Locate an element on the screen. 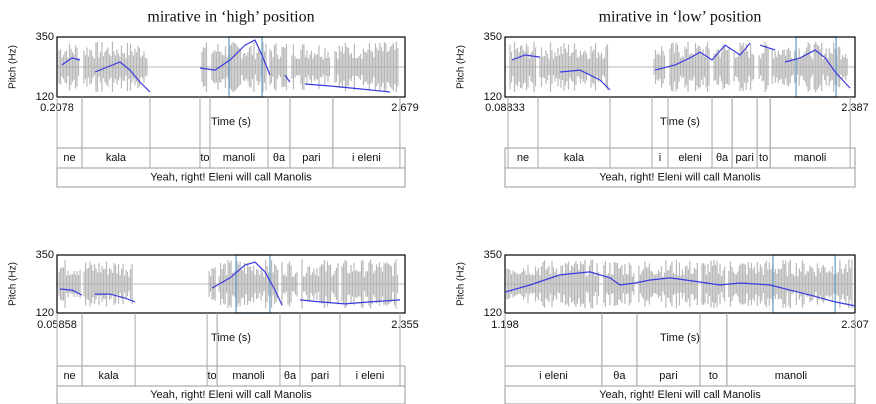  word-label: eleni is located at coordinates (689, 158).